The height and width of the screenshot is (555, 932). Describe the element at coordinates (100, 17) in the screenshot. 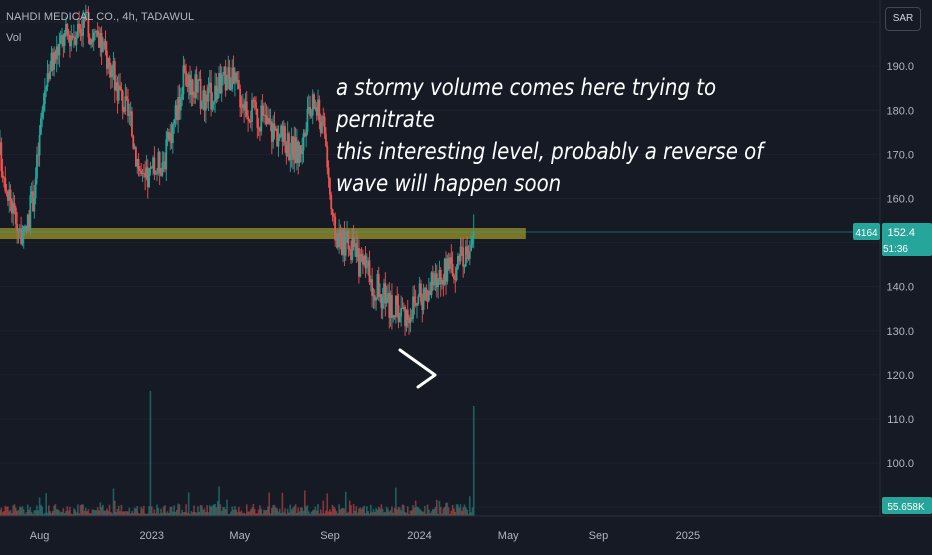

I see `symbol-title: NAHDI MEDICAL CO., 4h, TADAWUL` at that location.